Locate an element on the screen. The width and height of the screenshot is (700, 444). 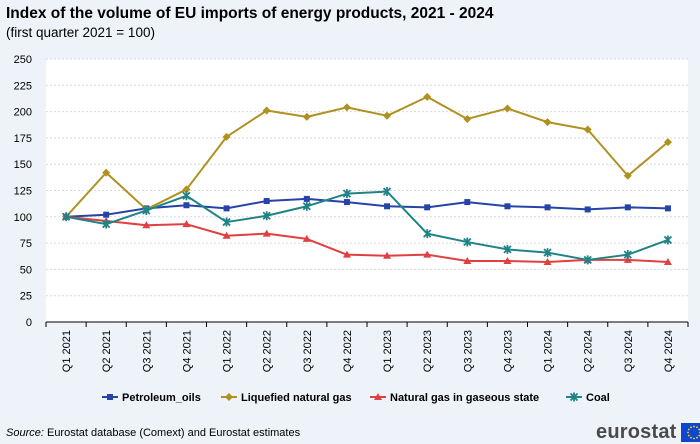
legend-label-natural-gas-in-gaseous-state: Natural gas in gaseous state is located at coordinates (464, 398).